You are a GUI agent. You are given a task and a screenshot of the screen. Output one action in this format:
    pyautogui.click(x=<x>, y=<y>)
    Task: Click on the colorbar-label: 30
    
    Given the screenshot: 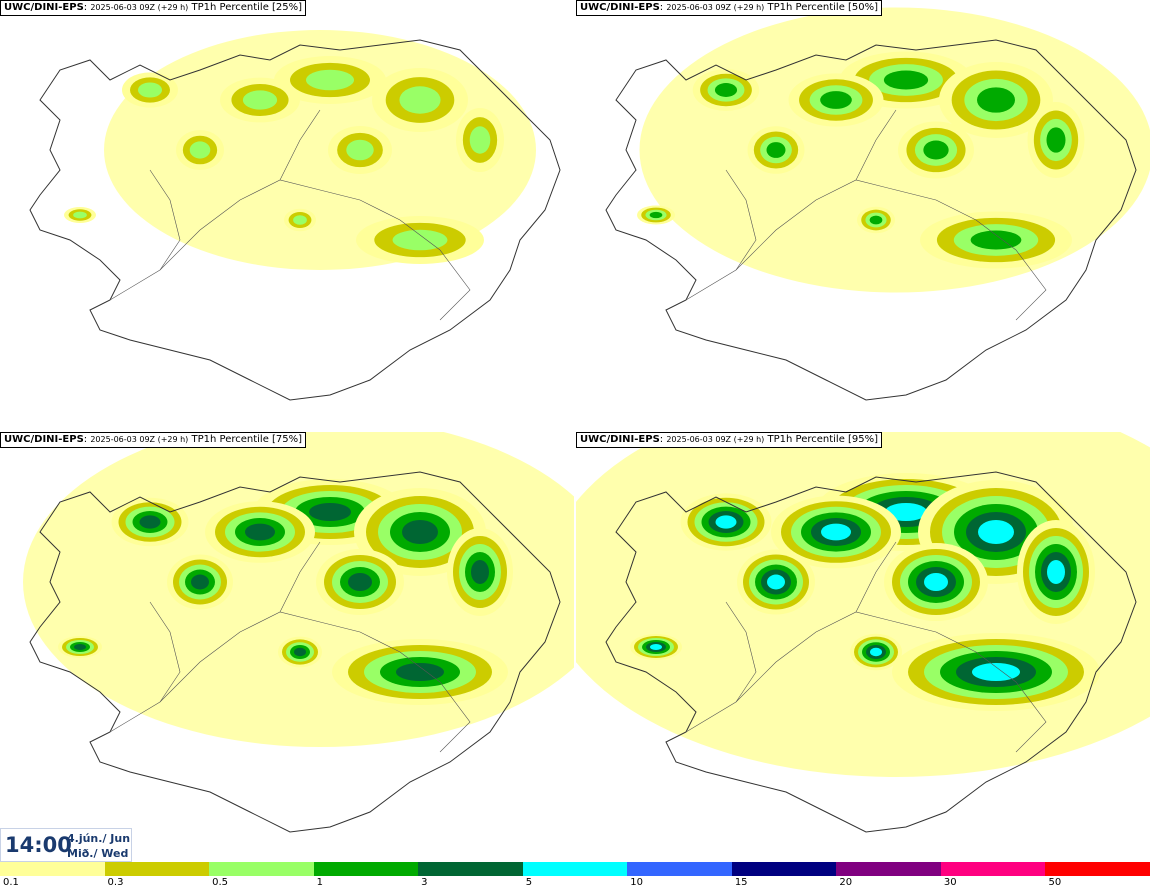 What is the action you would take?
    pyautogui.click(x=950, y=882)
    